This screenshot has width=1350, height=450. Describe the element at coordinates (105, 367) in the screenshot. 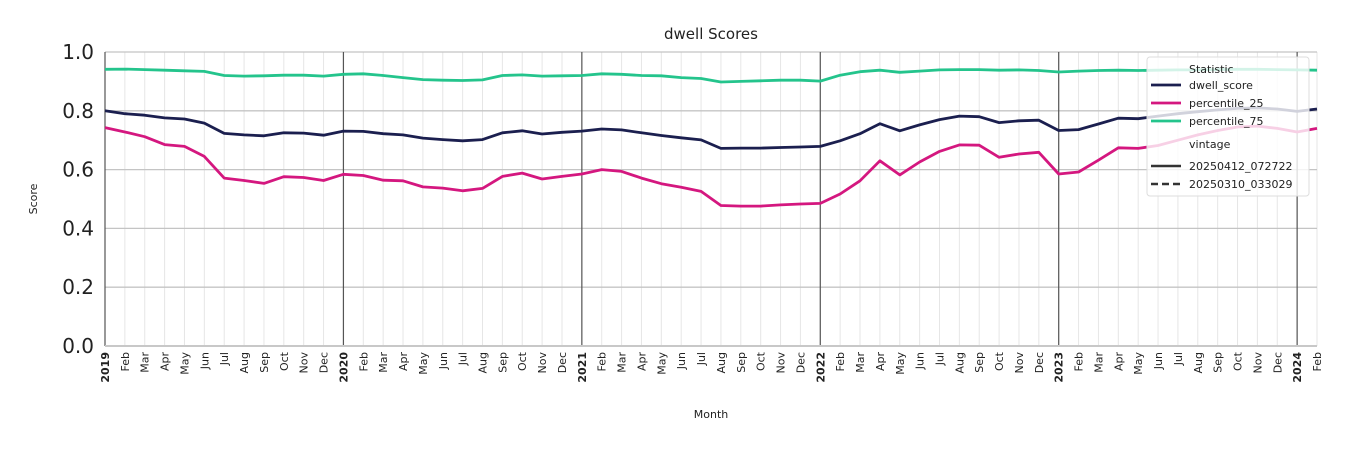

I see `x-tick-label: 2019` at that location.